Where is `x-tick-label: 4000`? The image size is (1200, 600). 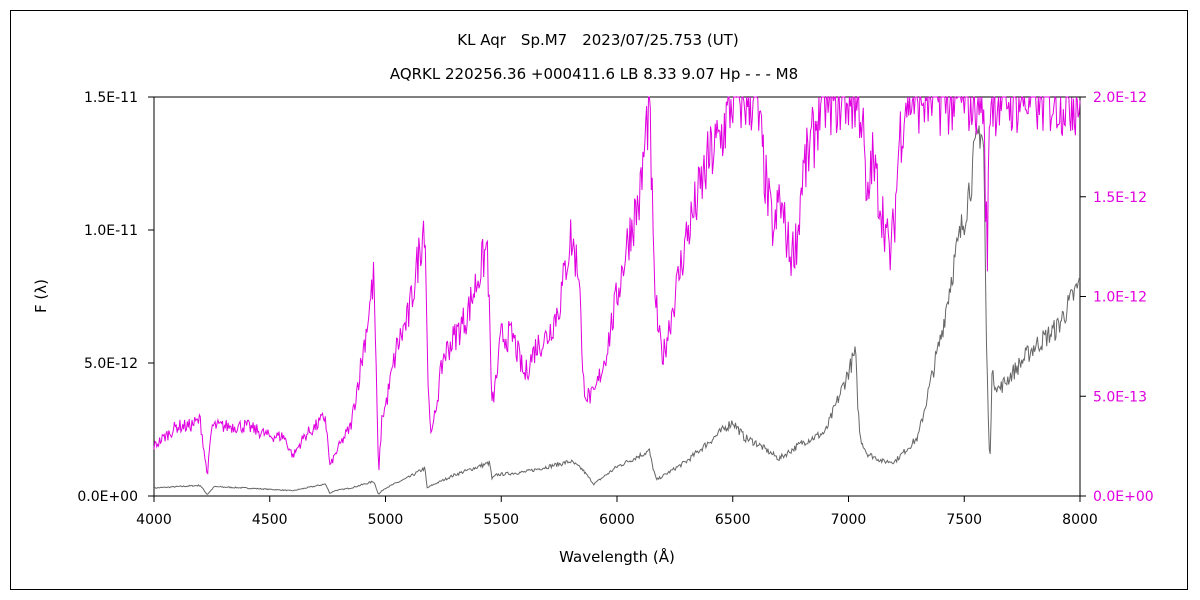
x-tick-label: 4000 is located at coordinates (154, 520).